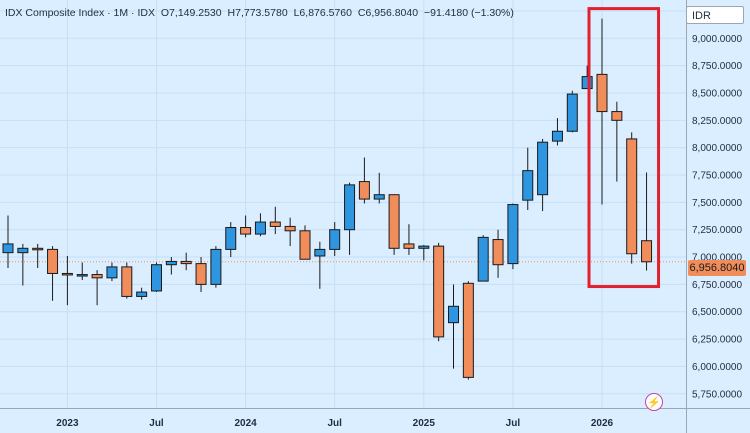  I want to click on y-tick-label: 7,000.0000, so click(717, 258).